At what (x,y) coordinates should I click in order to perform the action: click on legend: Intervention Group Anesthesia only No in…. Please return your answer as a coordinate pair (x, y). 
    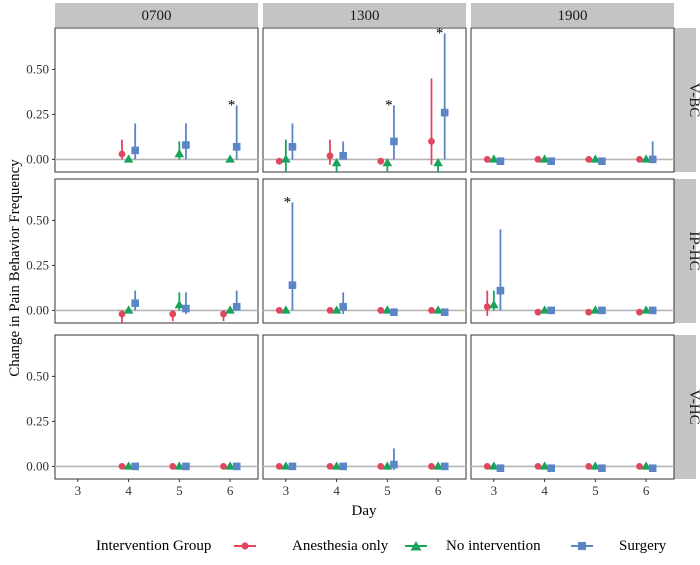
    Looking at the image, I should click on (381, 546).